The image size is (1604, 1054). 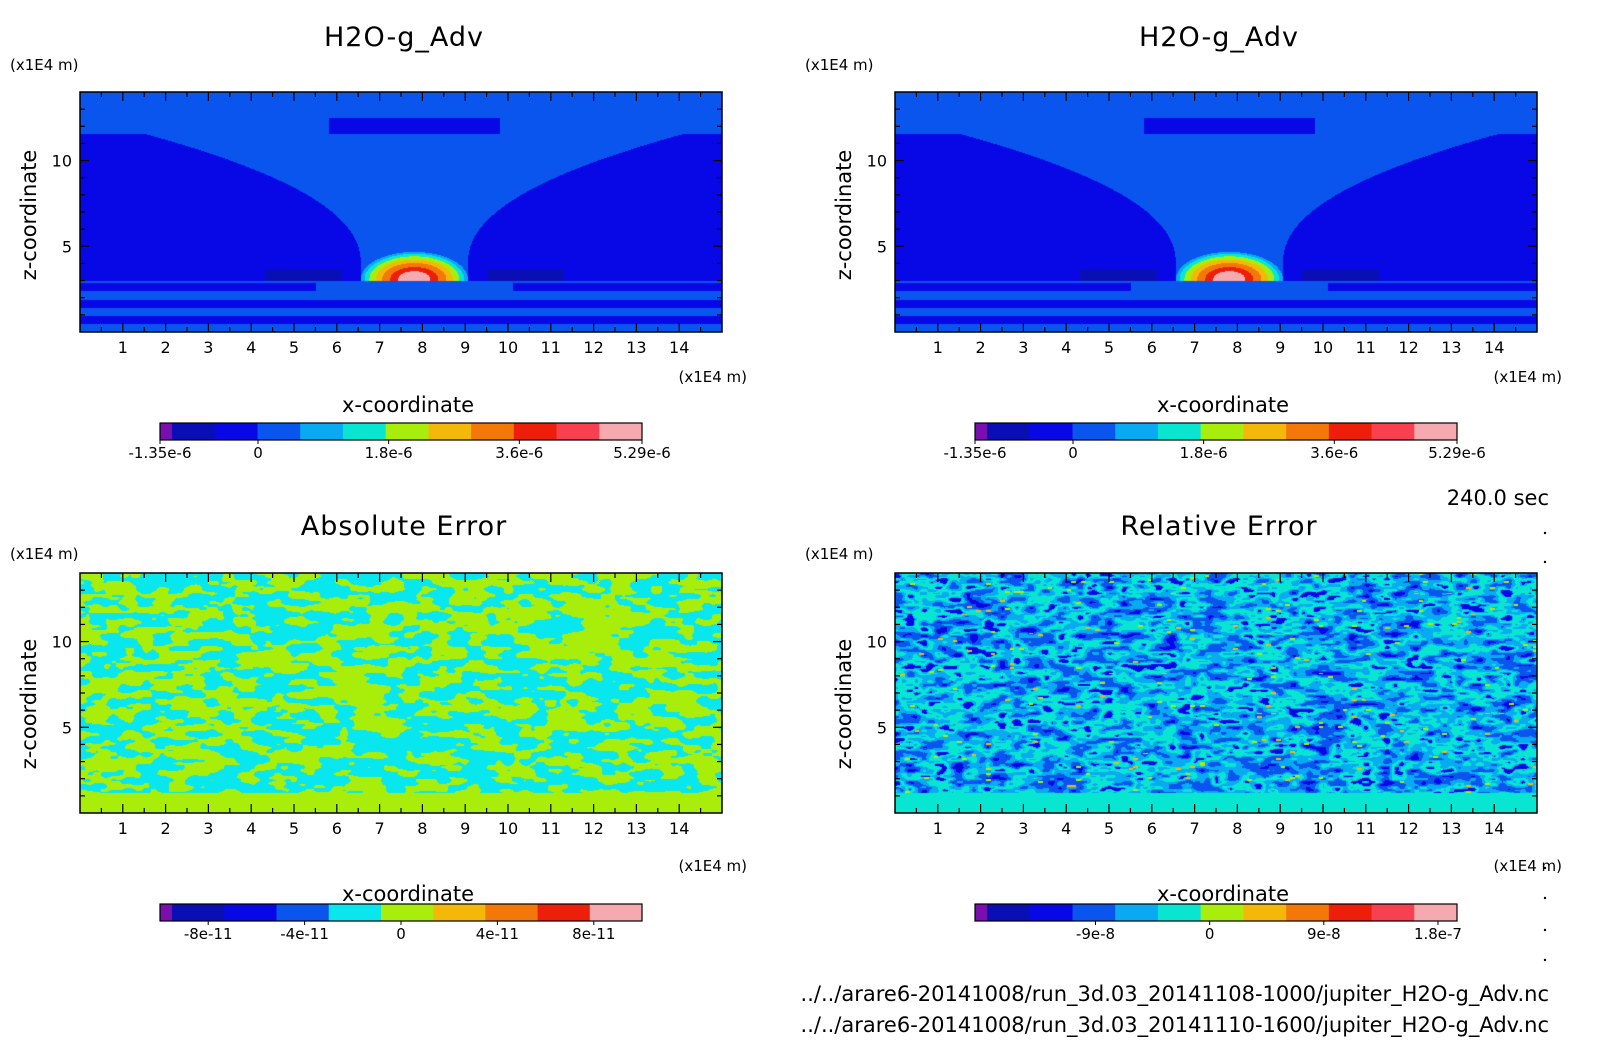 I want to click on colorbar-tick-label: -1.35e-6, so click(x=975, y=453).